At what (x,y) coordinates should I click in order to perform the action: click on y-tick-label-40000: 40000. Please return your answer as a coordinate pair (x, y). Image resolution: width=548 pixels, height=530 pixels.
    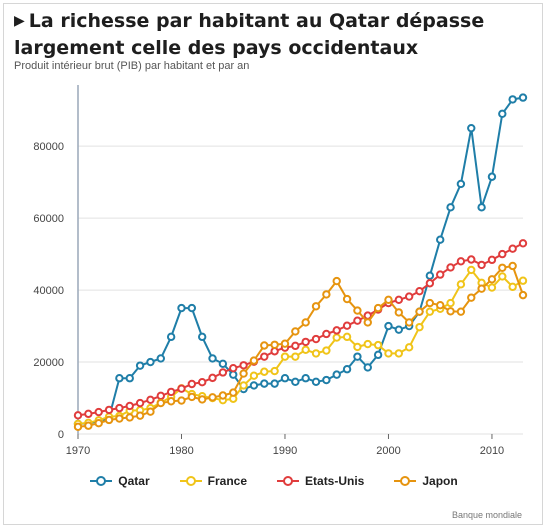
    Looking at the image, I should click on (48, 291).